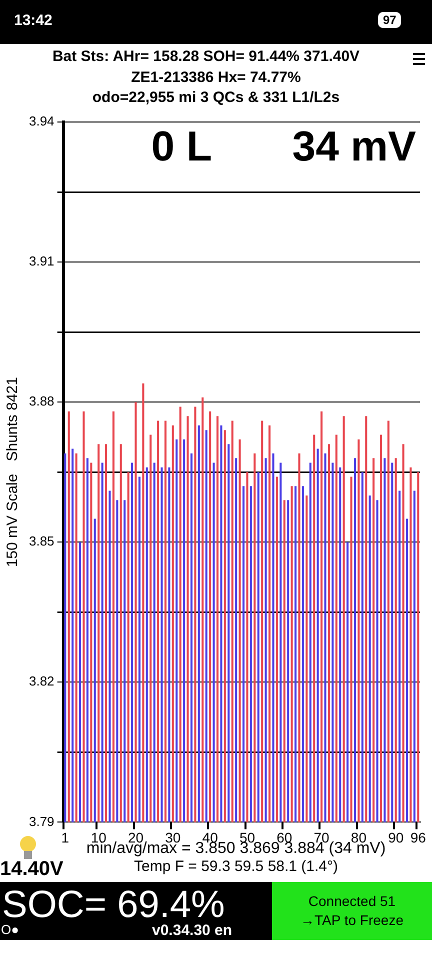 This screenshot has height=960, width=432. What do you see at coordinates (390, 20) in the screenshot?
I see `text: 97` at bounding box center [390, 20].